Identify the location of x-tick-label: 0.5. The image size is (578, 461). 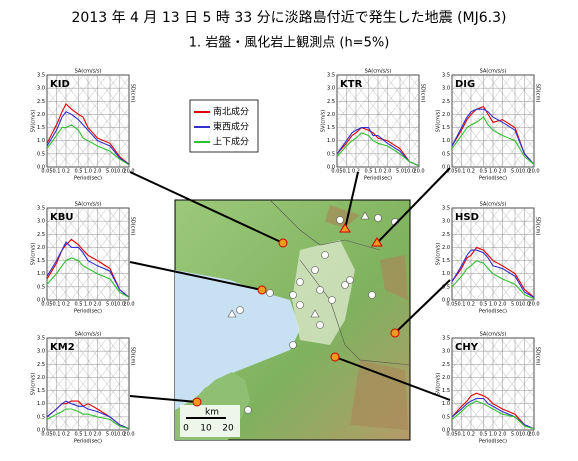
(484, 305).